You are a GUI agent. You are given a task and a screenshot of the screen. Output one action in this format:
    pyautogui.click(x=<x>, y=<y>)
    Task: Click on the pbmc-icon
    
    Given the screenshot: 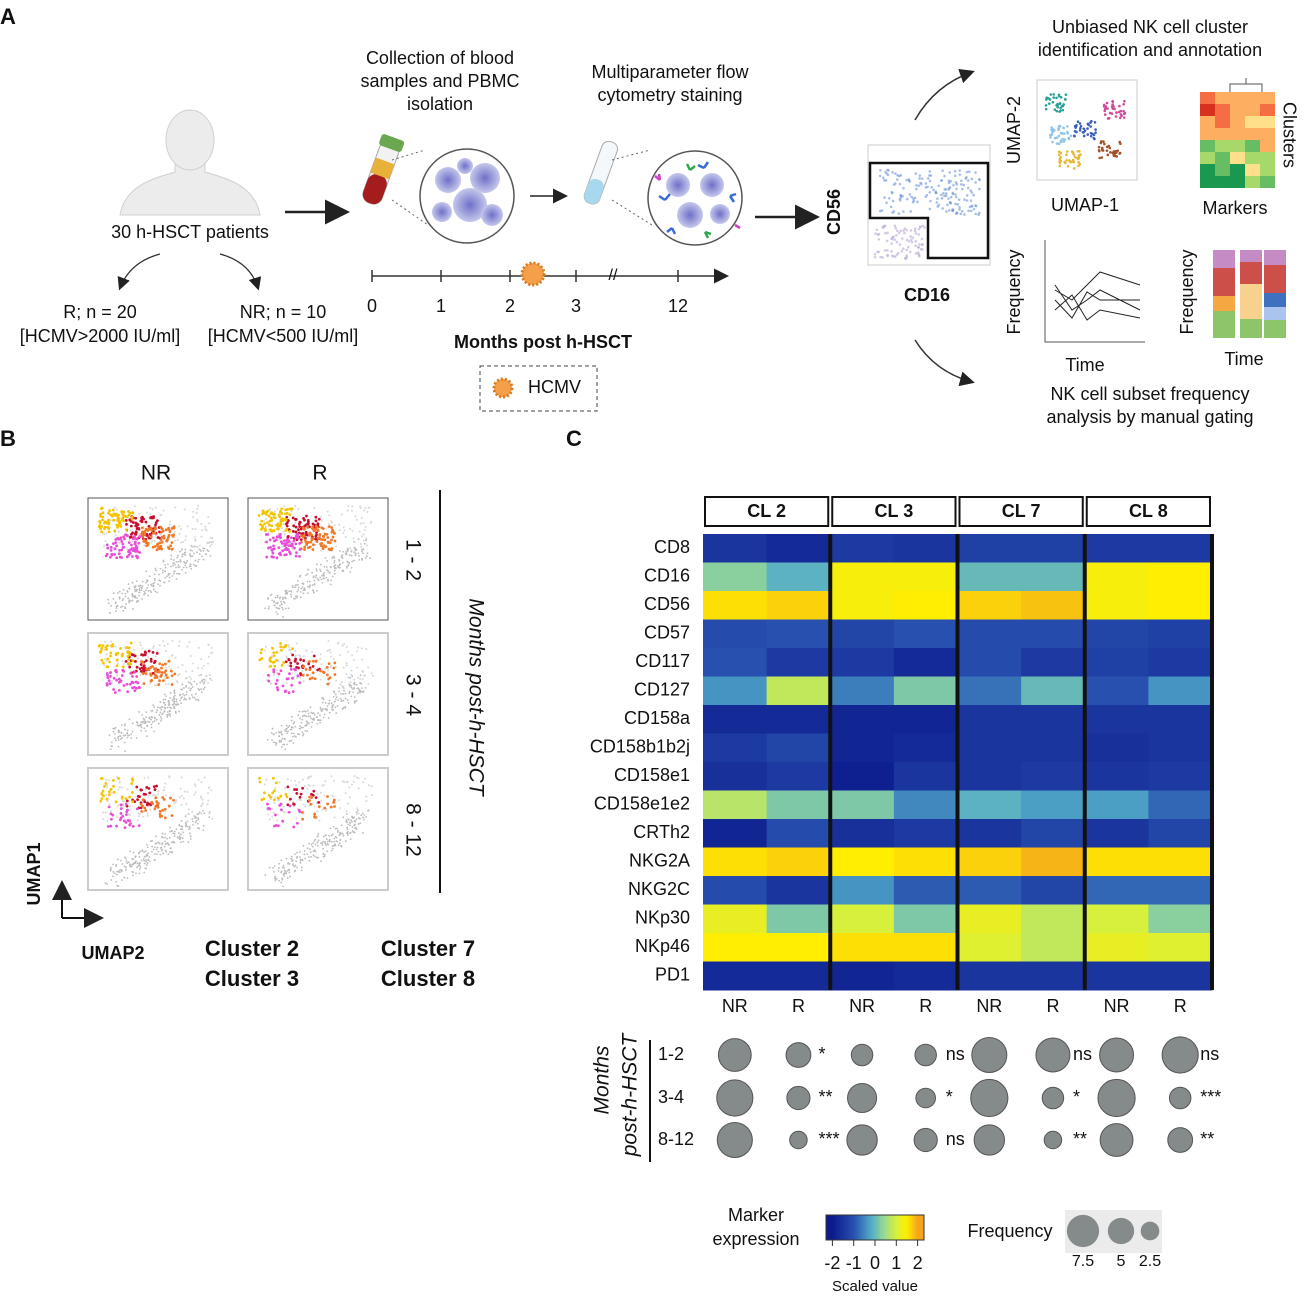 What is the action you would take?
    pyautogui.click(x=467, y=196)
    